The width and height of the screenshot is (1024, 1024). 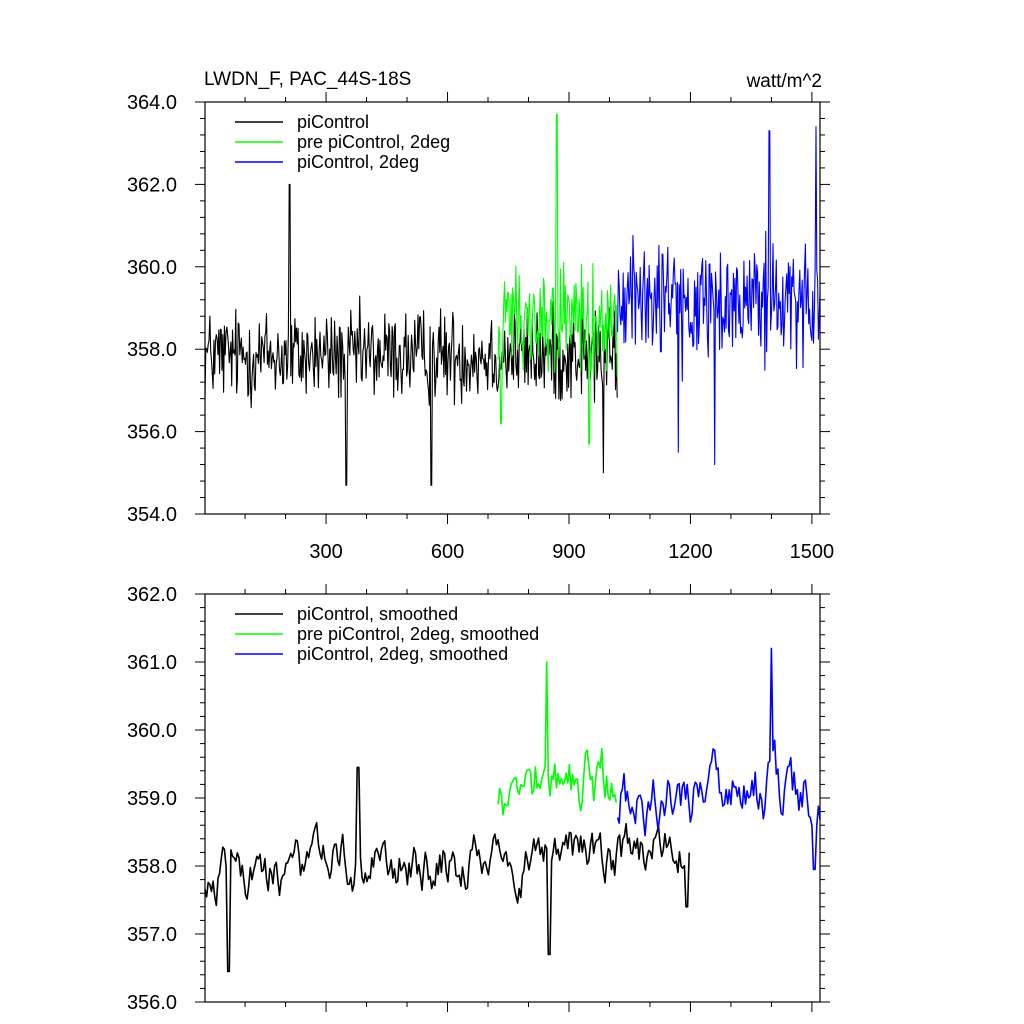 What do you see at coordinates (325, 552) in the screenshot?
I see `x-tick-label: 300` at bounding box center [325, 552].